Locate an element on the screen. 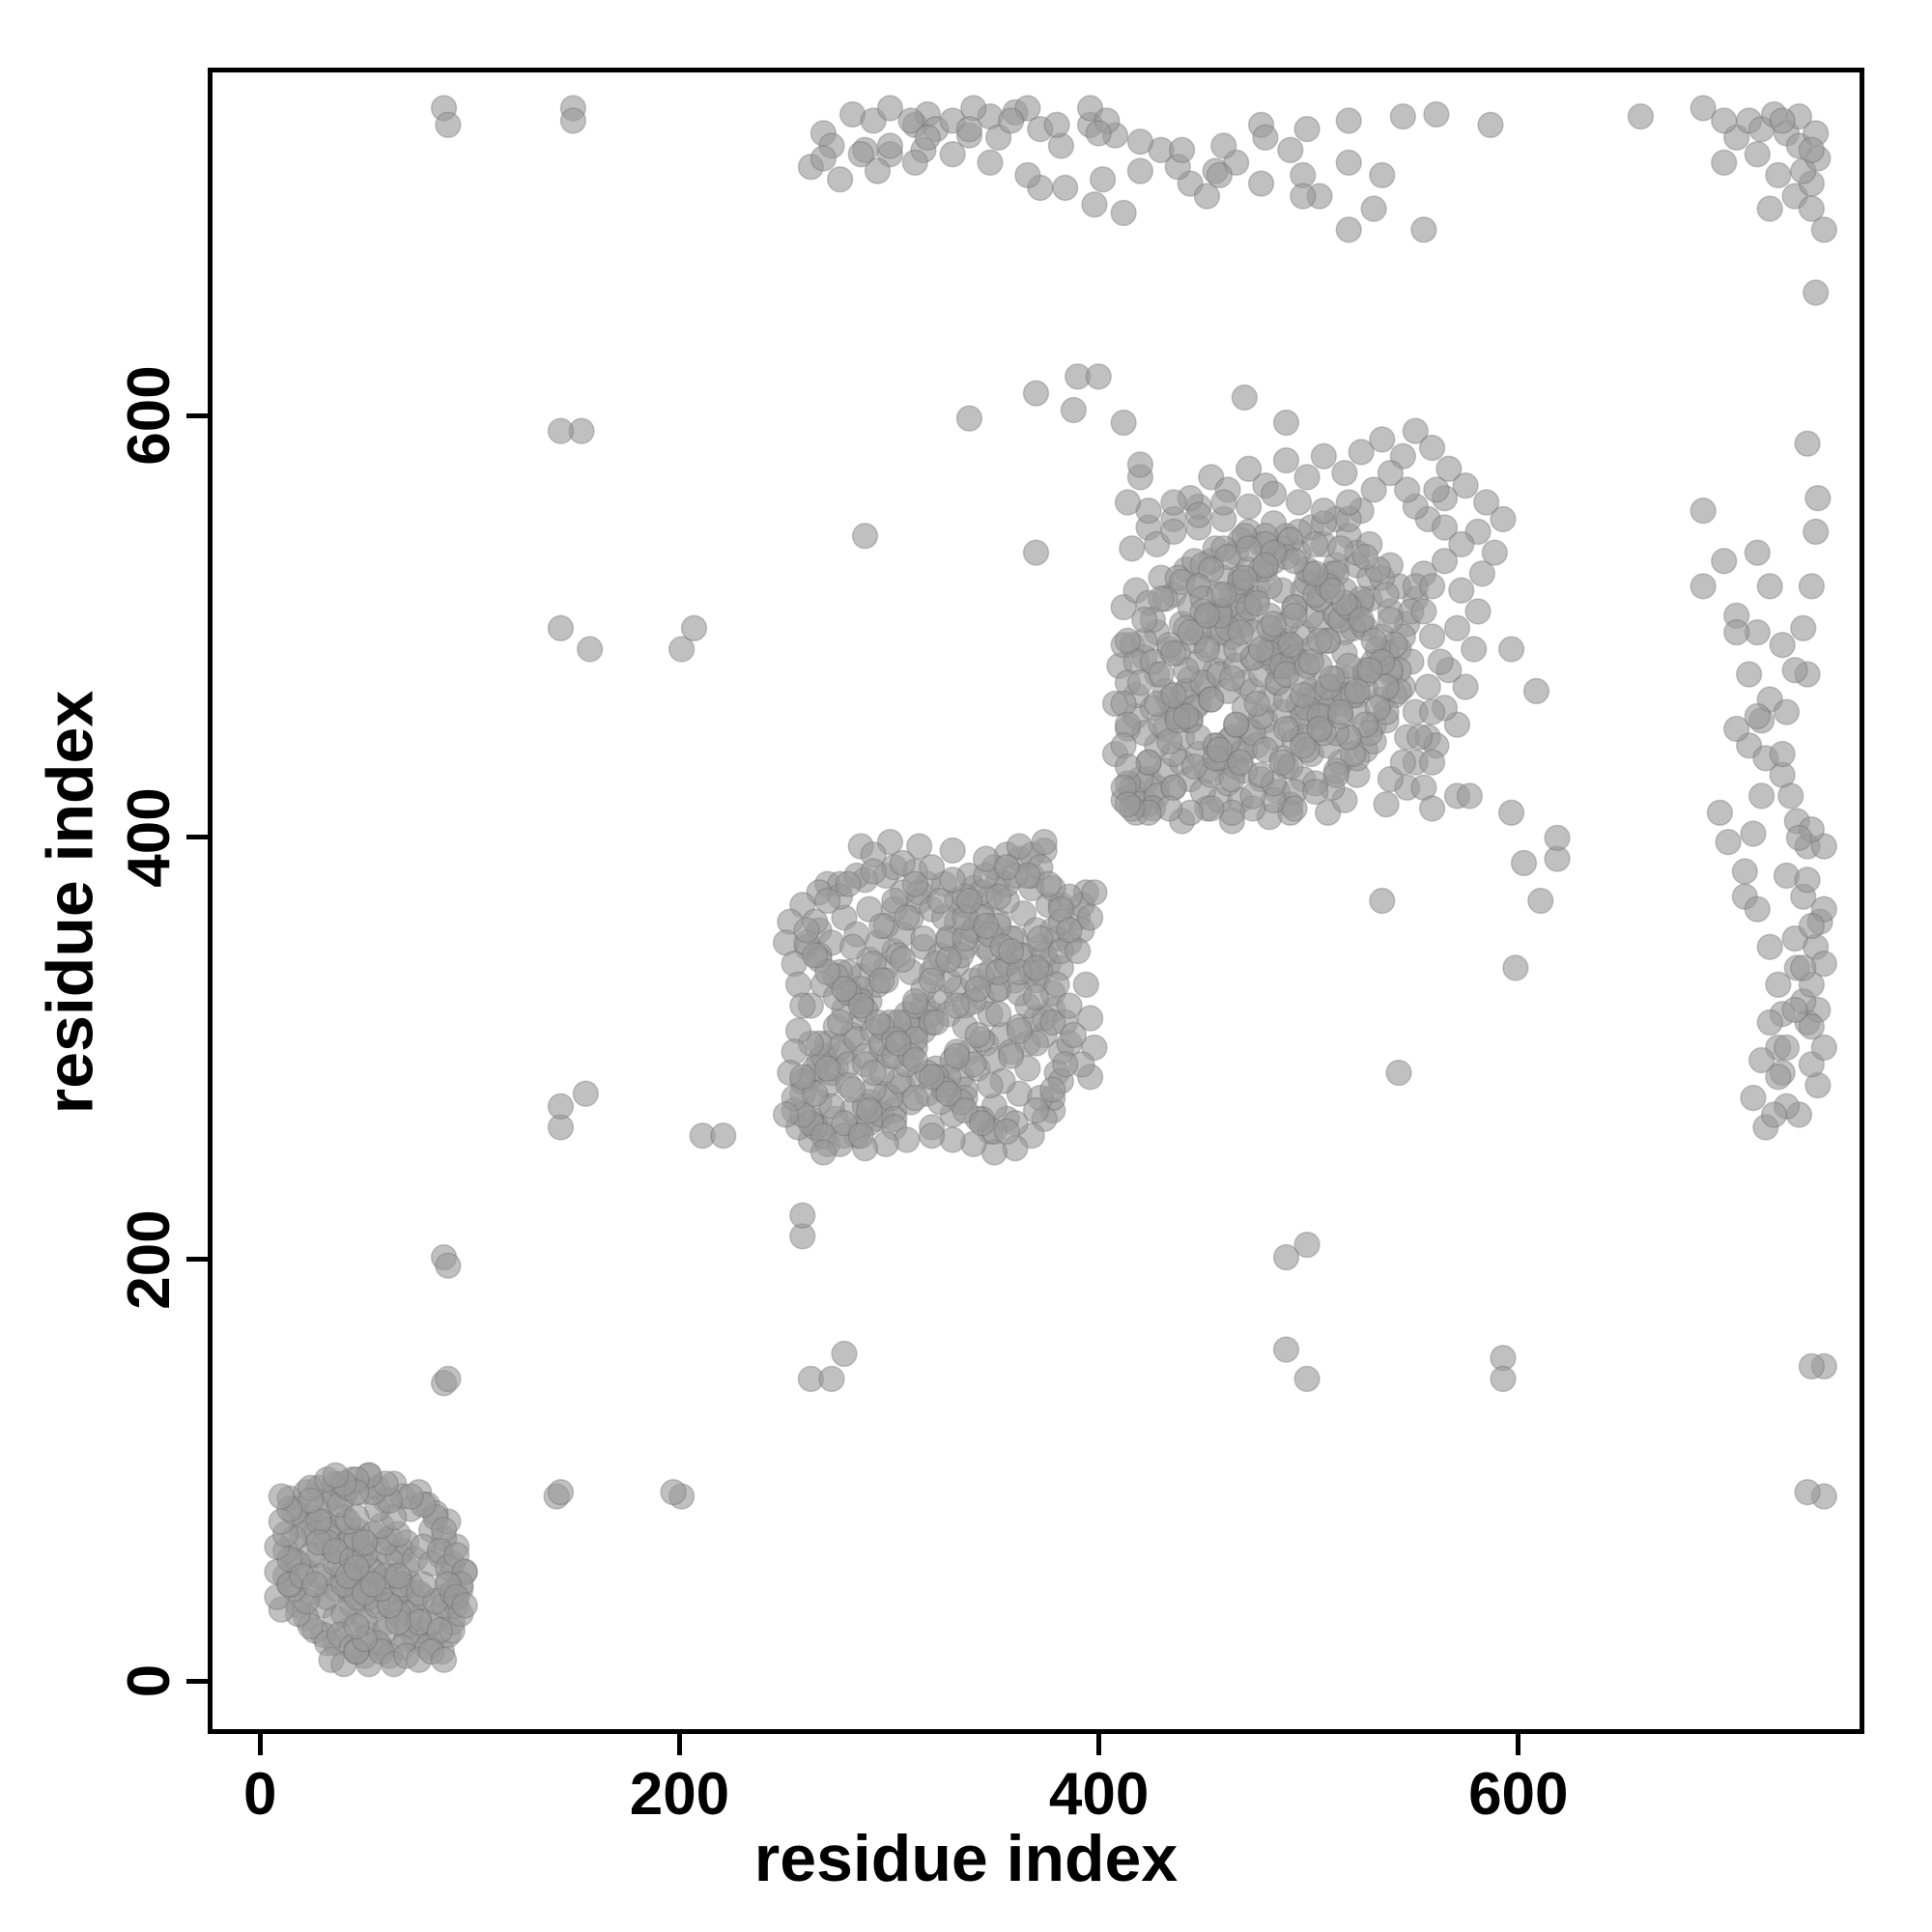  x-tick-label-0: 0 is located at coordinates (260, 1794).